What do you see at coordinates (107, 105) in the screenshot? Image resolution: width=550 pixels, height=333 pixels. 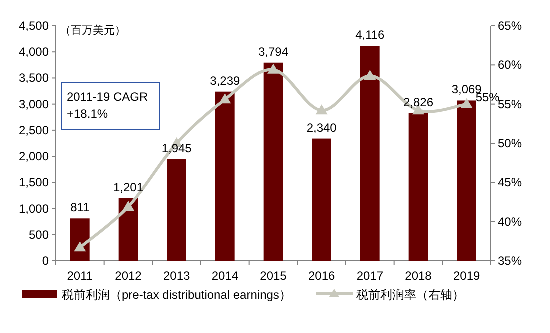 I see `annotation: 2011-19 CAGR +18.1%` at bounding box center [107, 105].